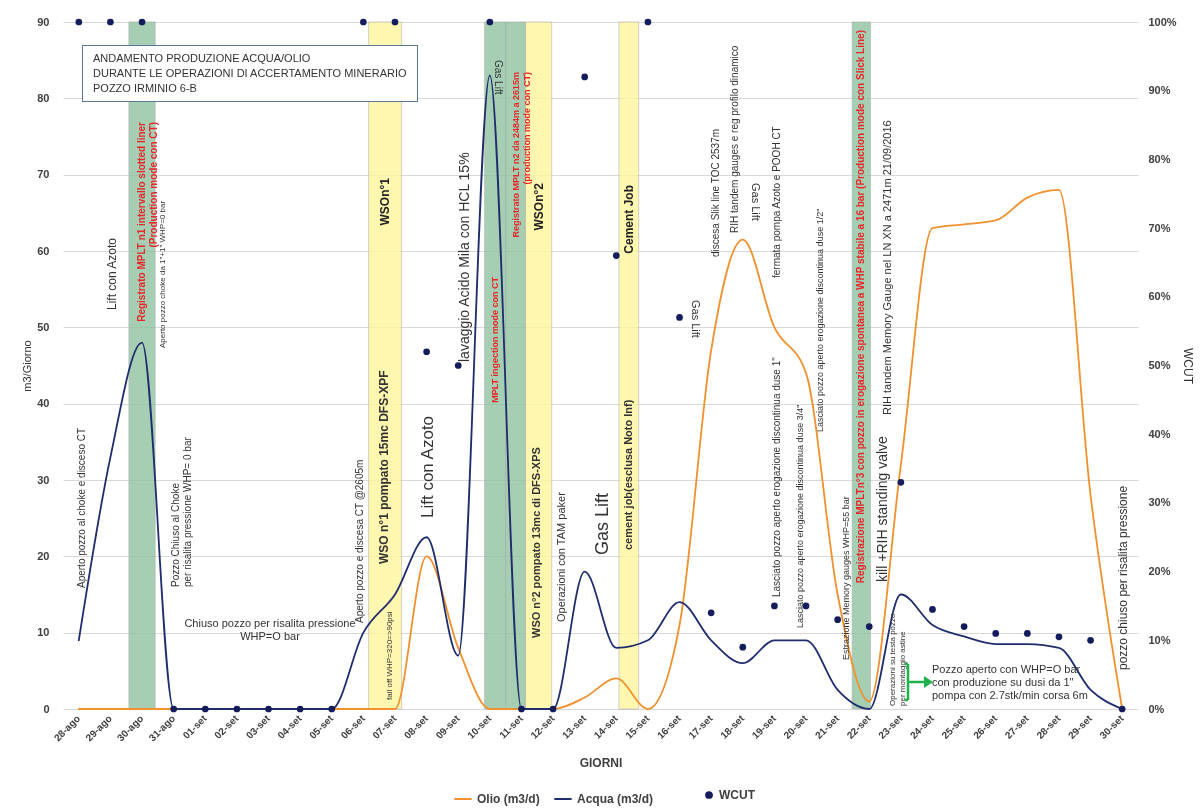 Image resolution: width=1204 pixels, height=808 pixels. I want to click on band-label: WSOn°2, so click(538, 206).